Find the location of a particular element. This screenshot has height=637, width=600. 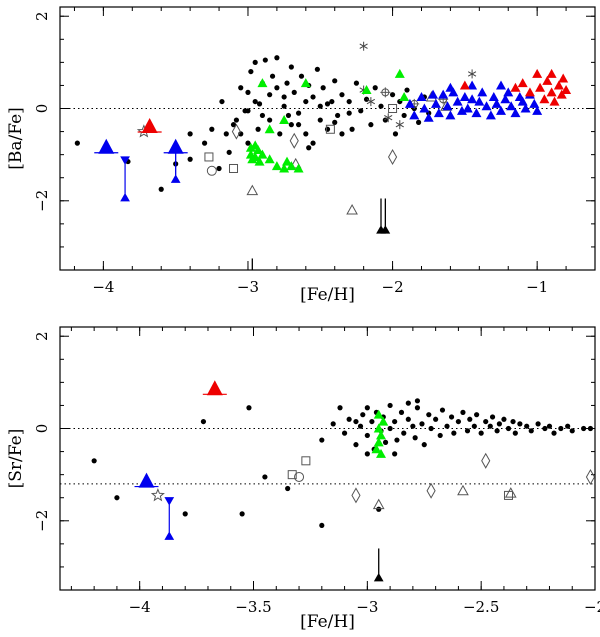

x-tick-label: −4 is located at coordinates (103, 287).